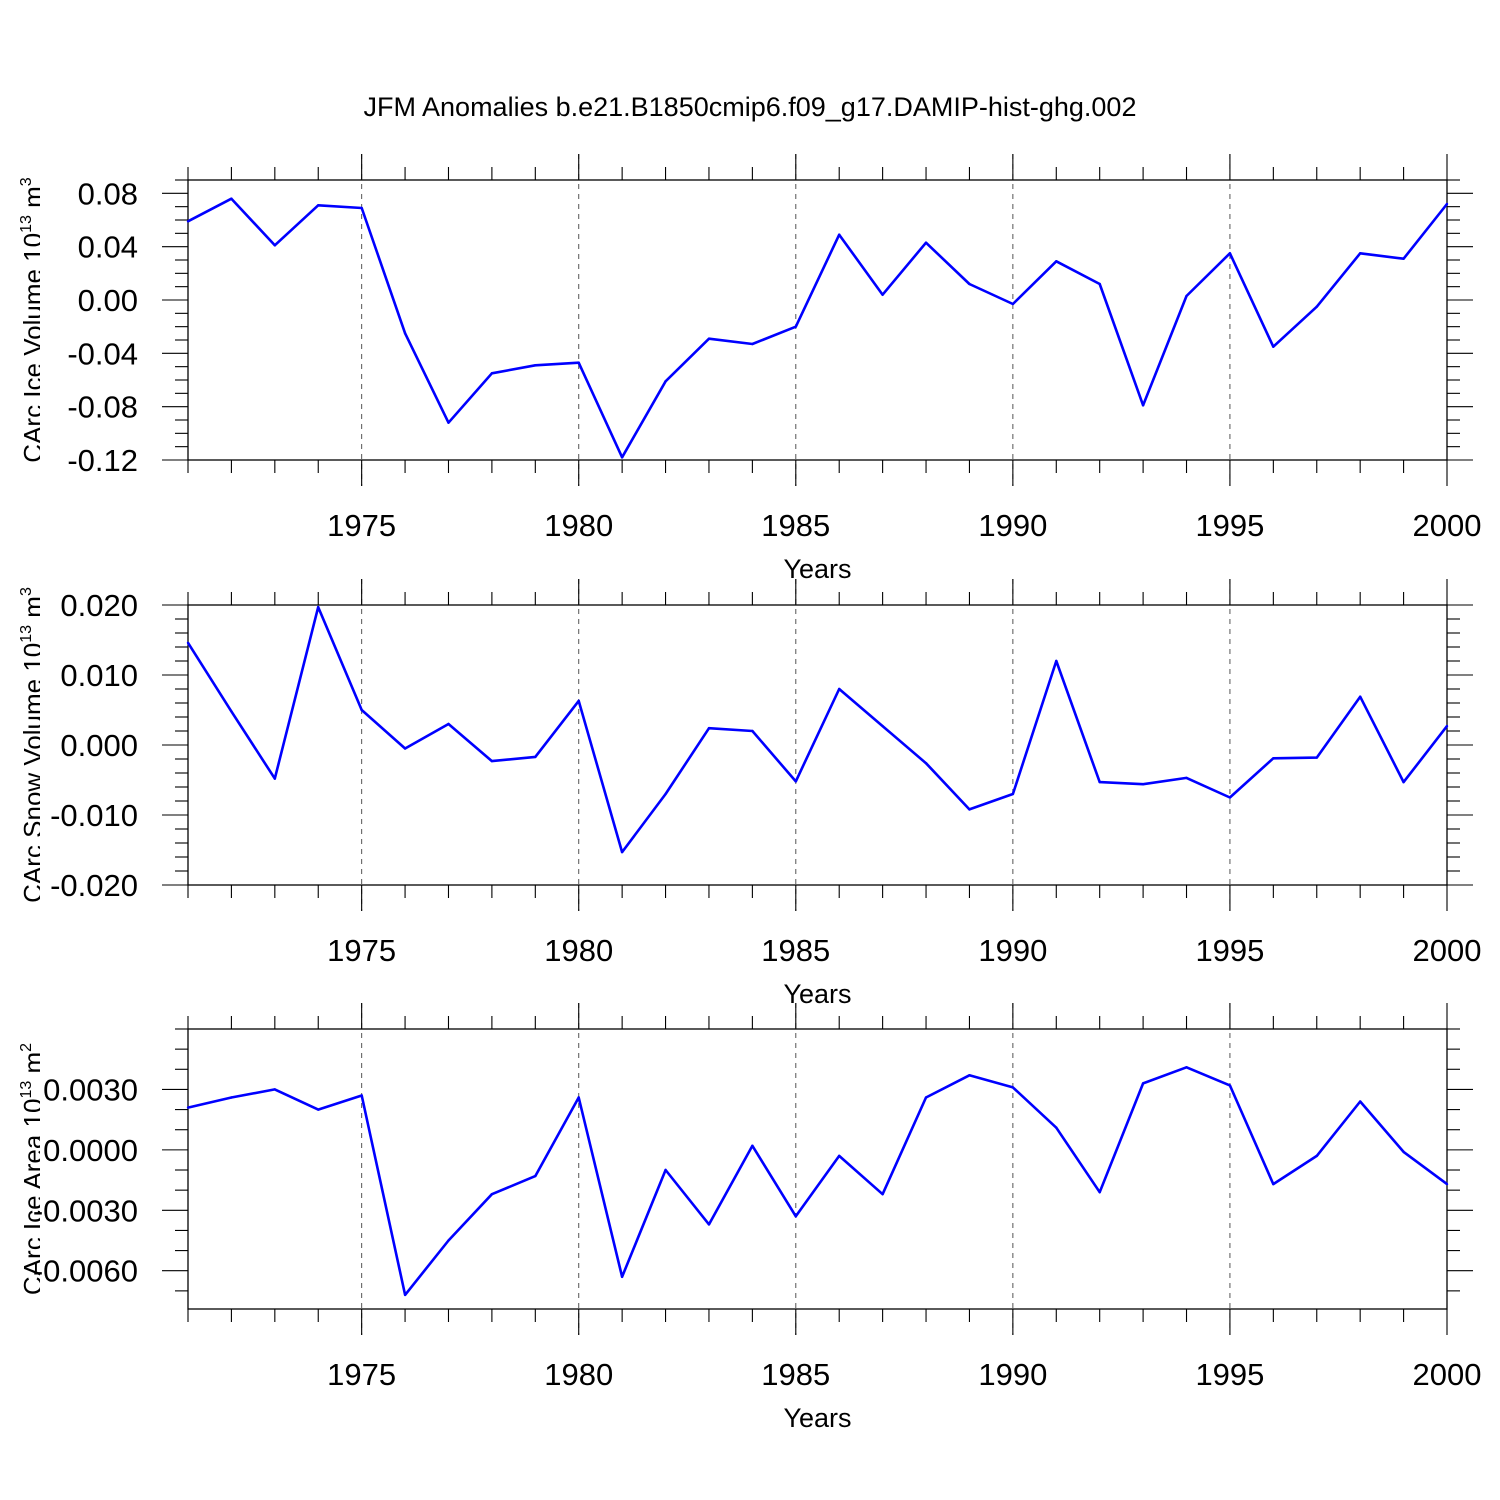 The height and width of the screenshot is (1500, 1500). Describe the element at coordinates (1229, 950) in the screenshot. I see `snow-volume-xtick-label-1995: 1995` at that location.